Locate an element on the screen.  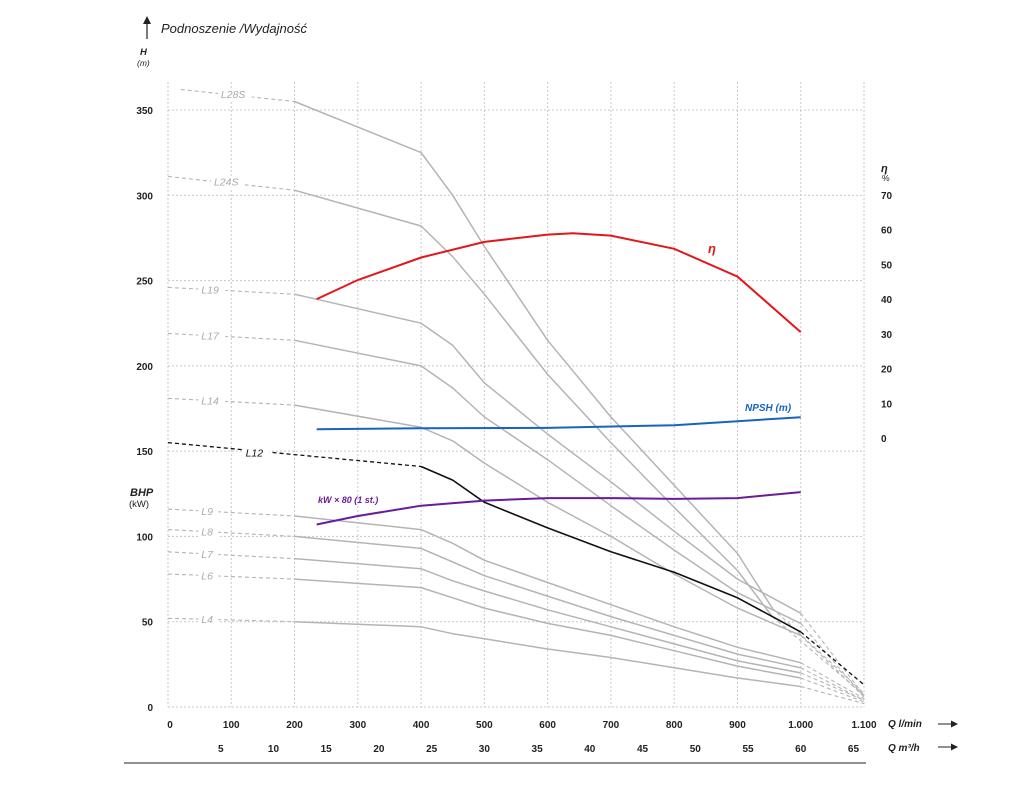
x-tick-label-m3h: 10 is located at coordinates (274, 749).